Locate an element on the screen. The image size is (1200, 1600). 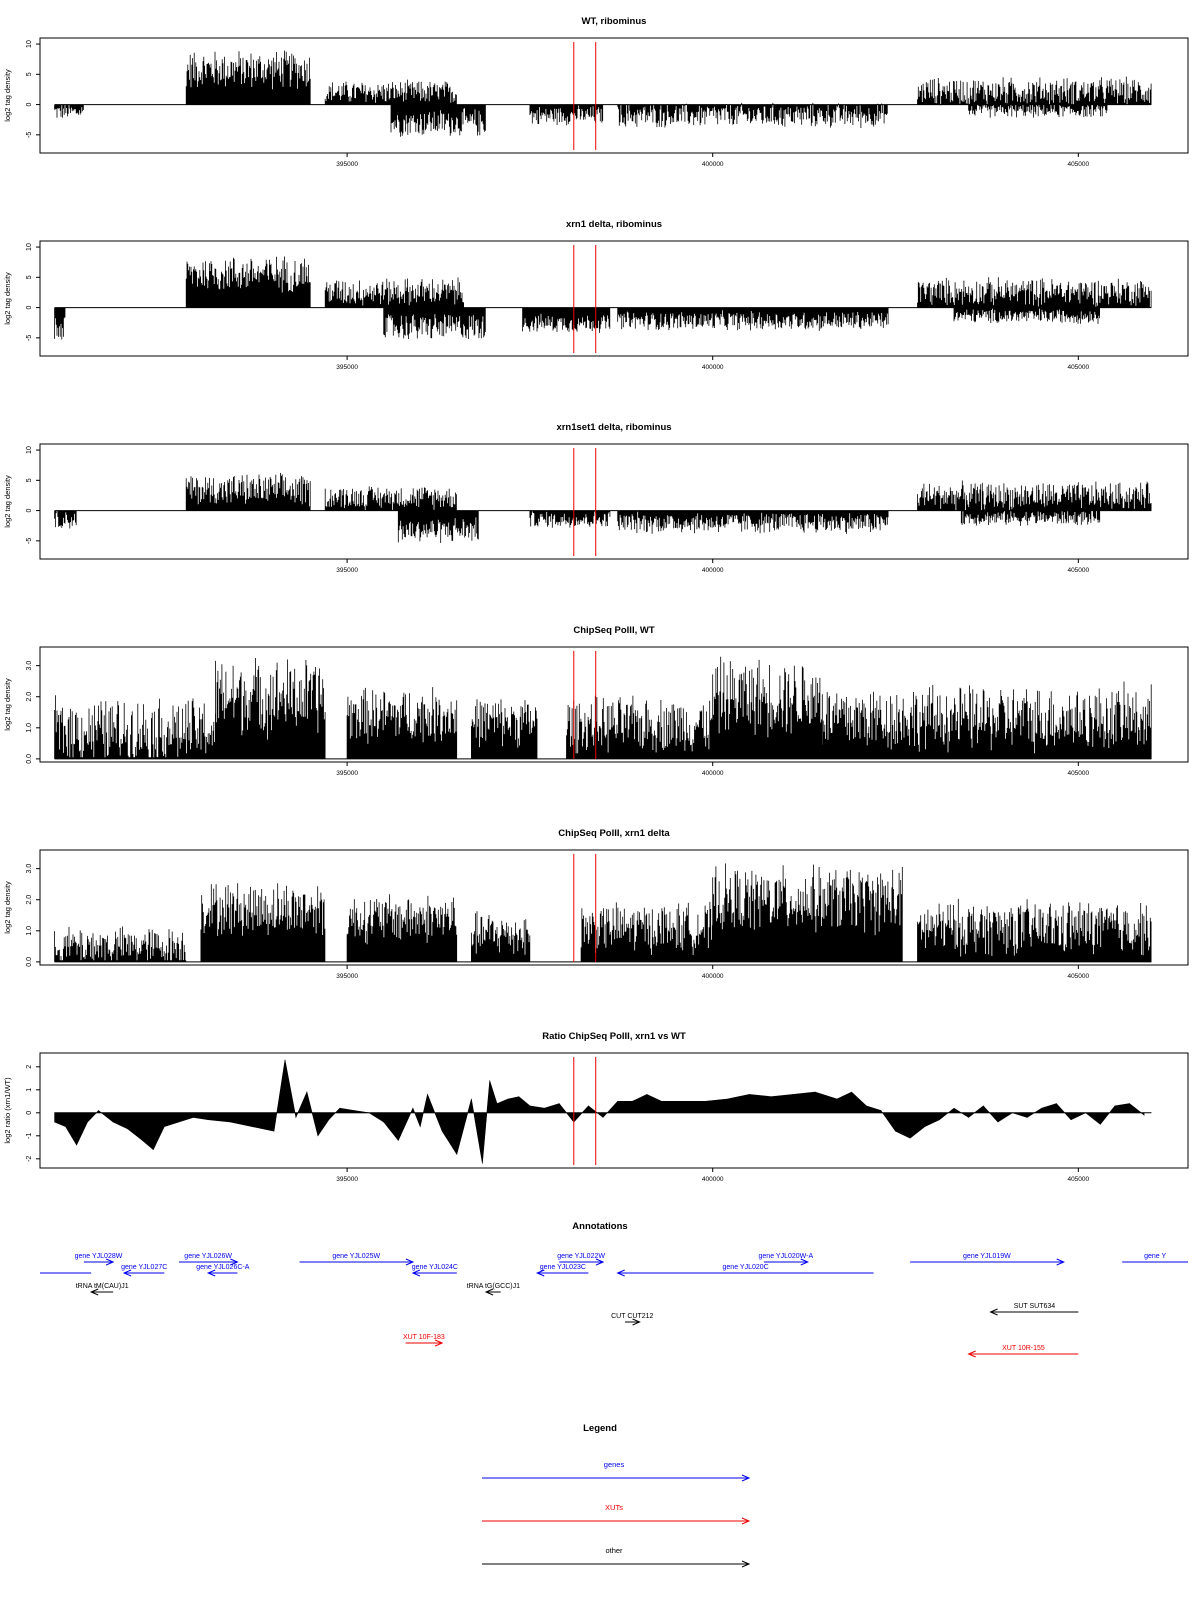
annotation-label: CUT CUT212 is located at coordinates (632, 1316).